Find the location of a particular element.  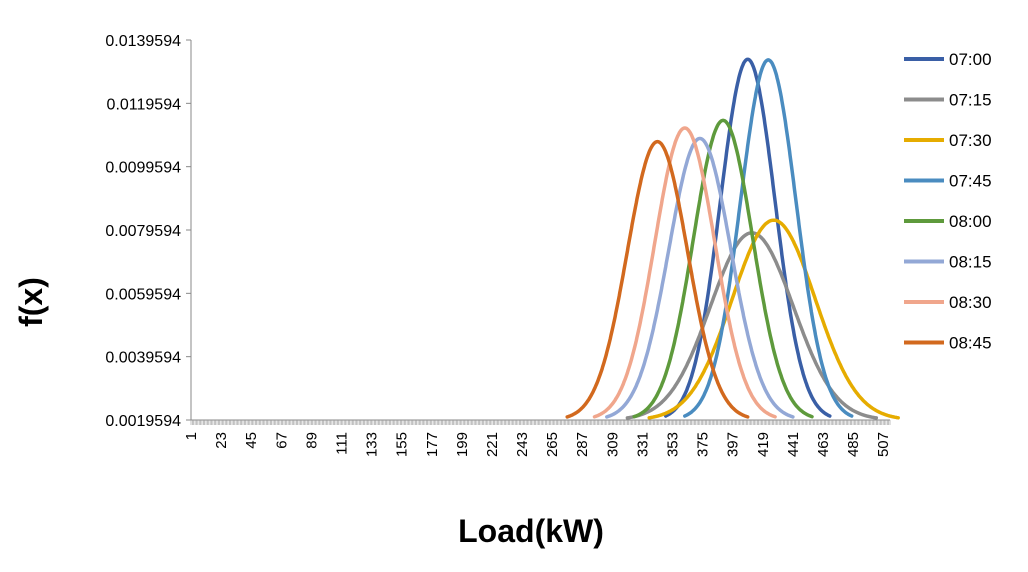

y-tick-label: 0.0139594 is located at coordinates (143, 41).